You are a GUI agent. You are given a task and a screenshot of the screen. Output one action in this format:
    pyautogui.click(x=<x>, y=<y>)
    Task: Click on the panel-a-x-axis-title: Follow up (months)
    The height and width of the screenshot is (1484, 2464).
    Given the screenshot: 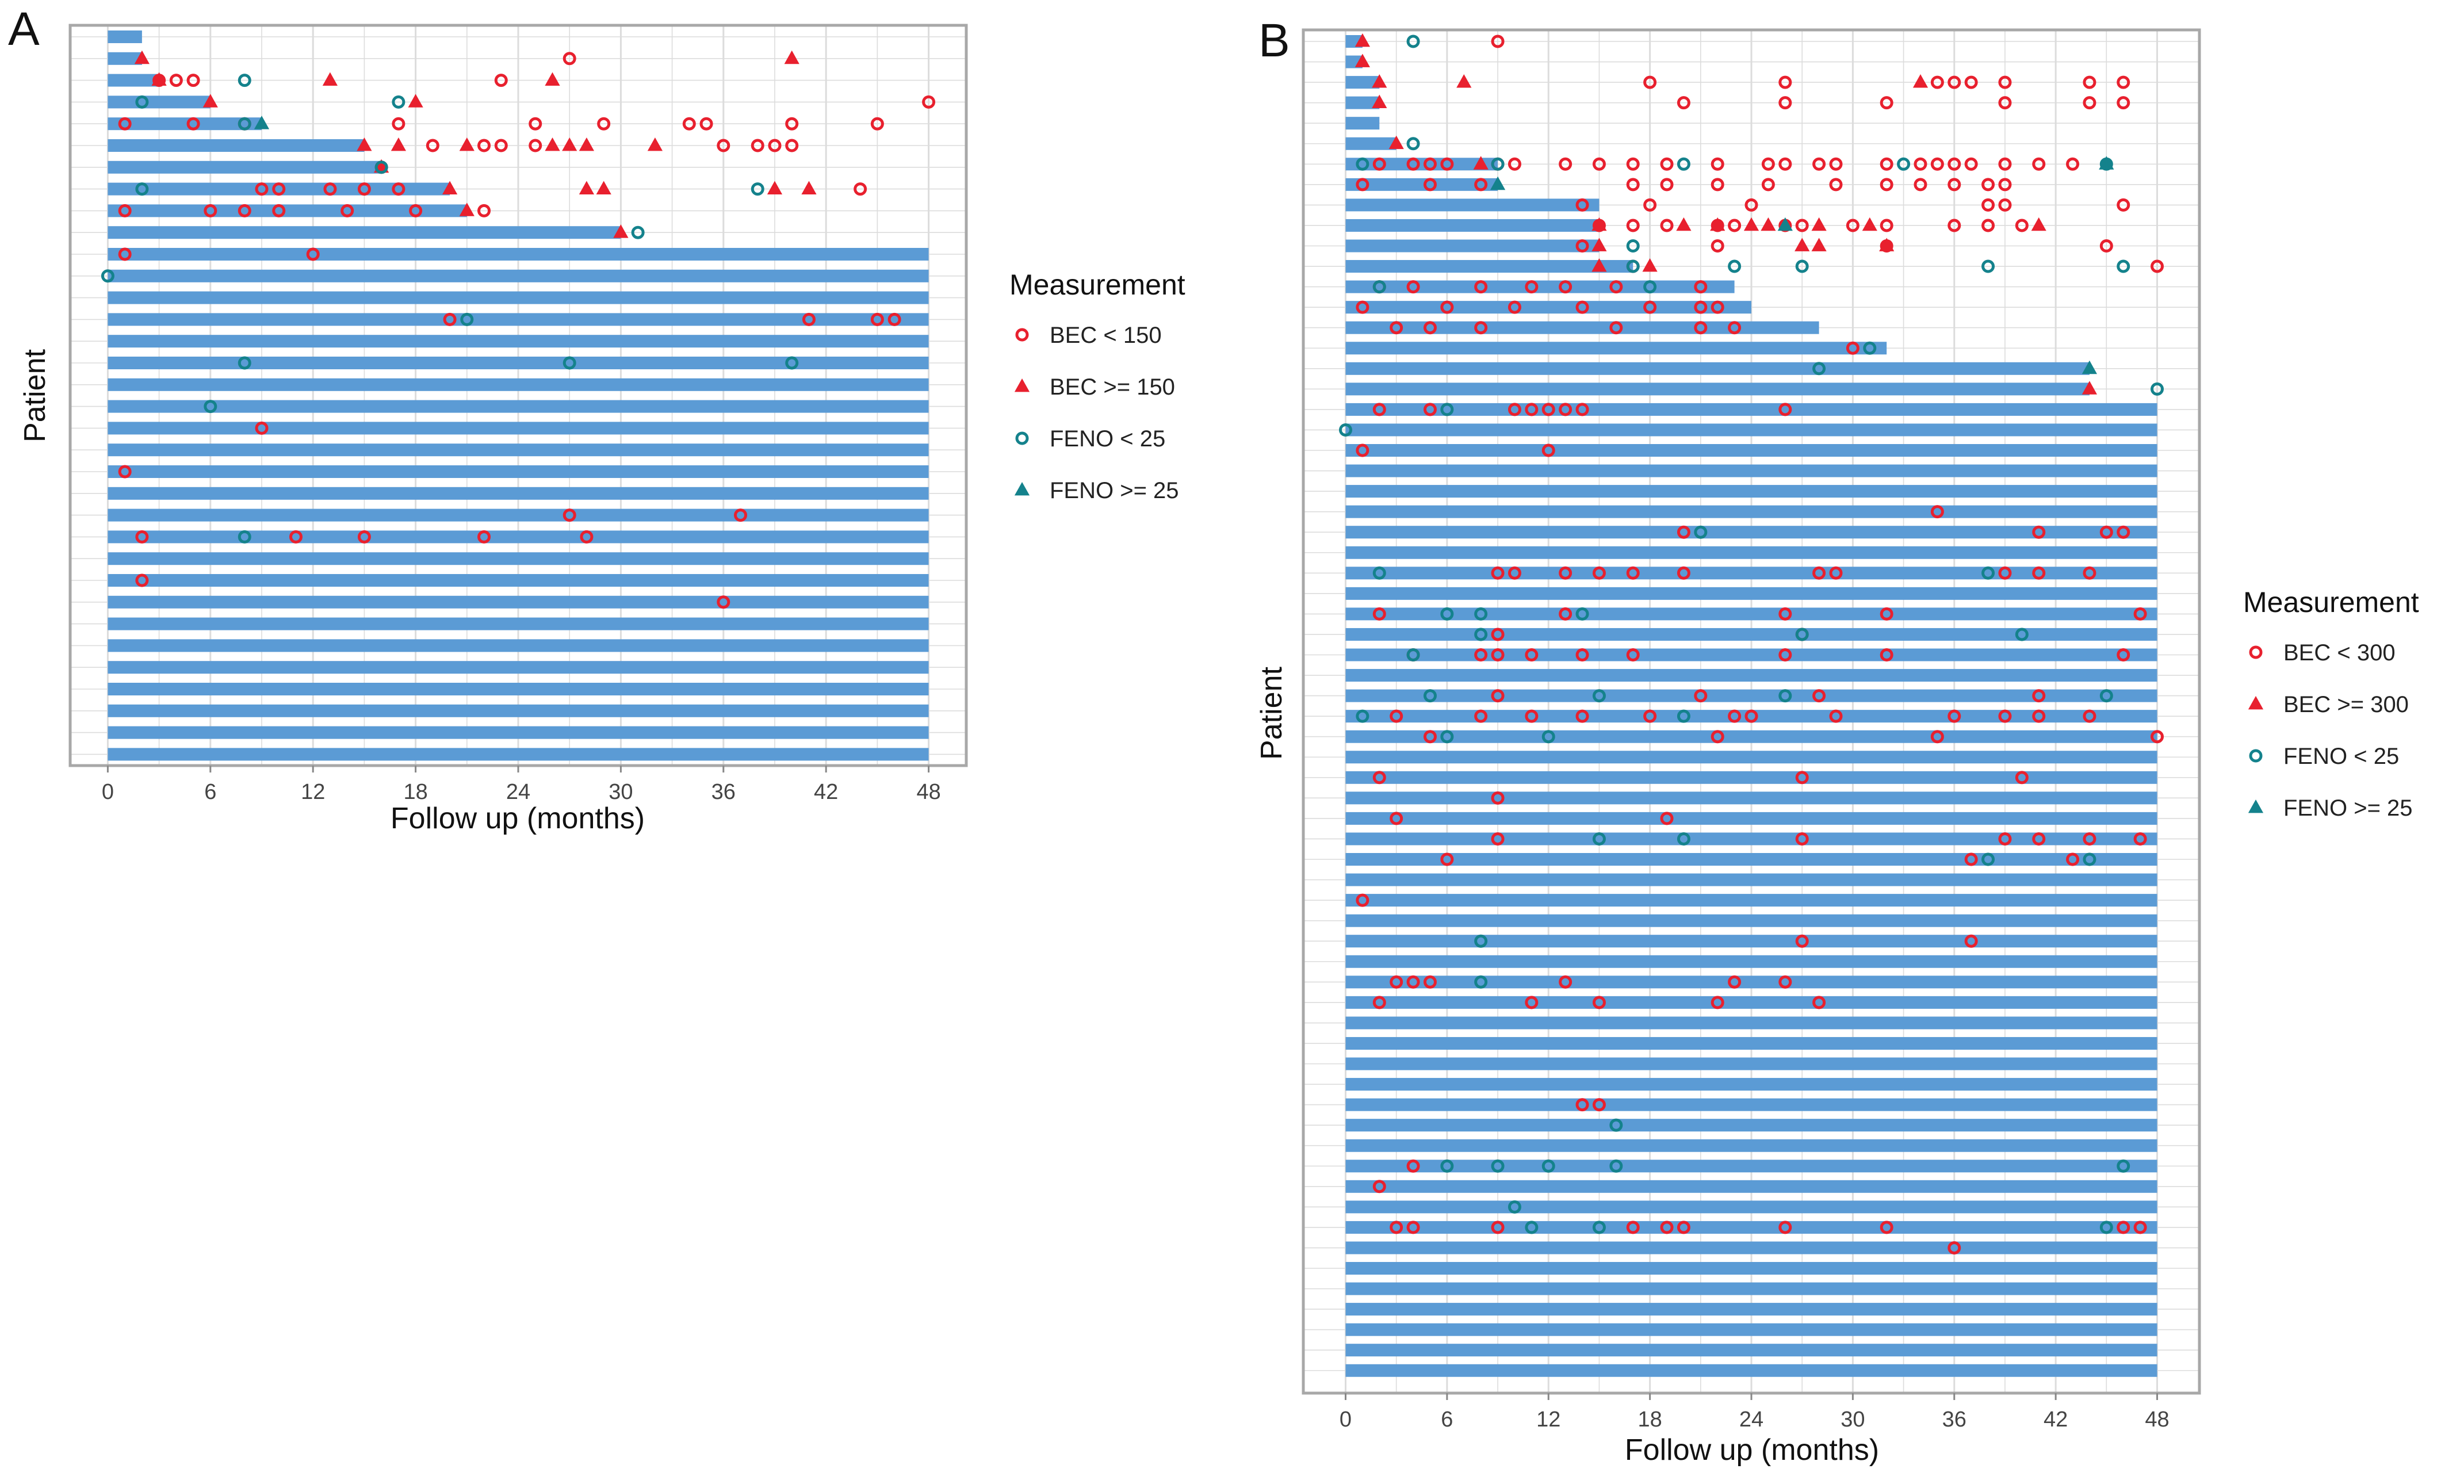 What is the action you would take?
    pyautogui.click(x=518, y=818)
    